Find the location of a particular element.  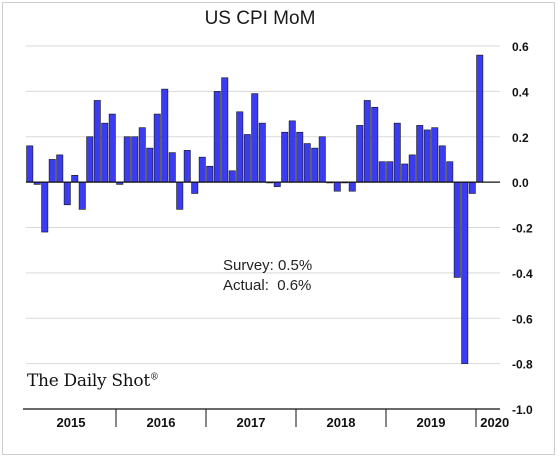

y-tick-label: 0.4 is located at coordinates (520, 92).